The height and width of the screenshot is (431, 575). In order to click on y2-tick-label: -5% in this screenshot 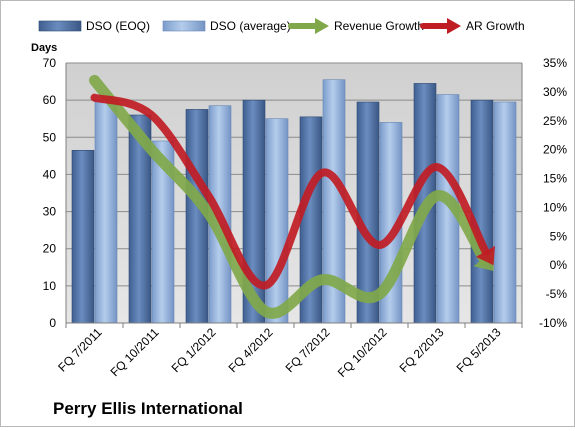, I will do `click(557, 294)`.